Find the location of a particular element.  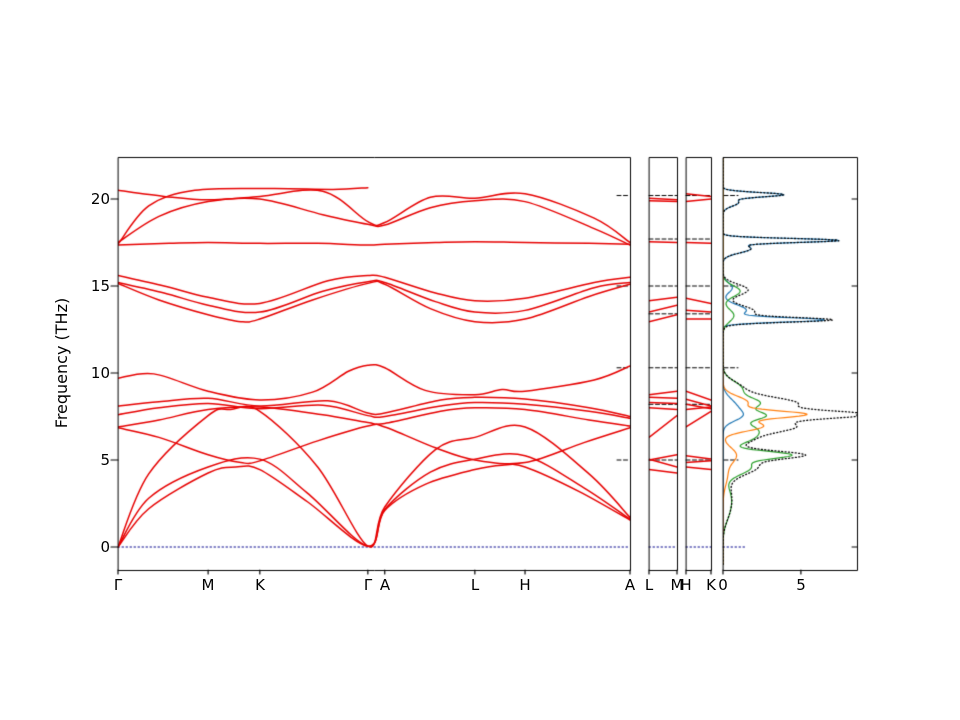

x-tick-label-panel-l: L is located at coordinates (649, 585).